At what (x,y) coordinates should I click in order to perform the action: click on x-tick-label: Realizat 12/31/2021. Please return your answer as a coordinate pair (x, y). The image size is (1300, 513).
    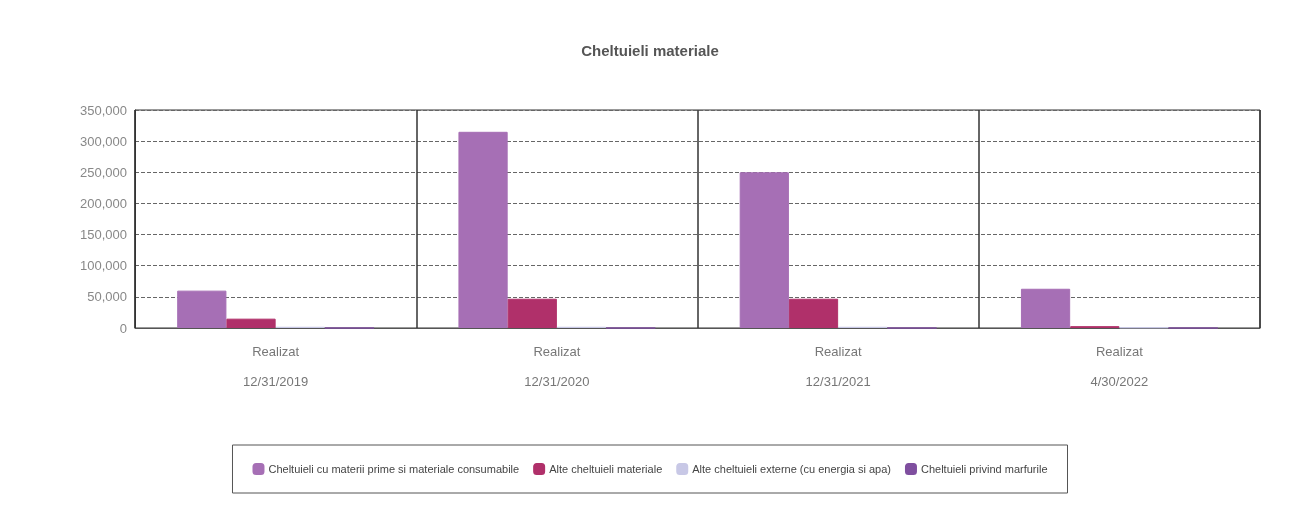
    Looking at the image, I should click on (838, 366).